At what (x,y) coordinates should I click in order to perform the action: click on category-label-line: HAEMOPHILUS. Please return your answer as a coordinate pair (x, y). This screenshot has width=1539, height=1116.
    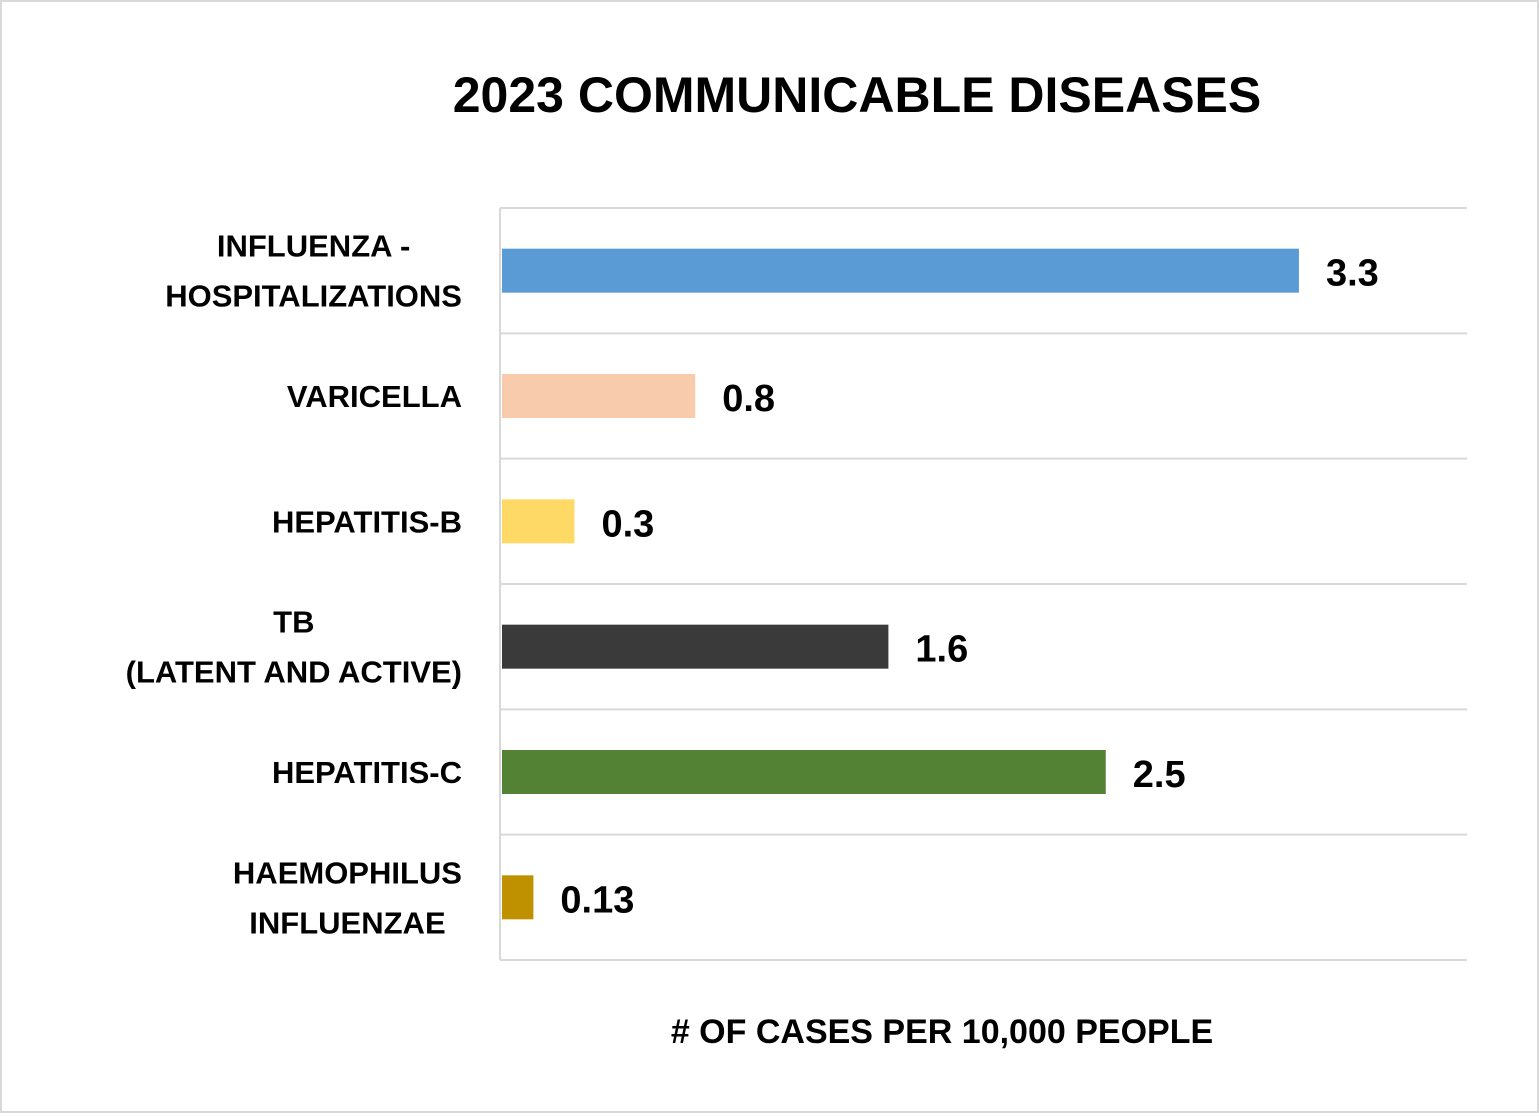
    Looking at the image, I should click on (347, 872).